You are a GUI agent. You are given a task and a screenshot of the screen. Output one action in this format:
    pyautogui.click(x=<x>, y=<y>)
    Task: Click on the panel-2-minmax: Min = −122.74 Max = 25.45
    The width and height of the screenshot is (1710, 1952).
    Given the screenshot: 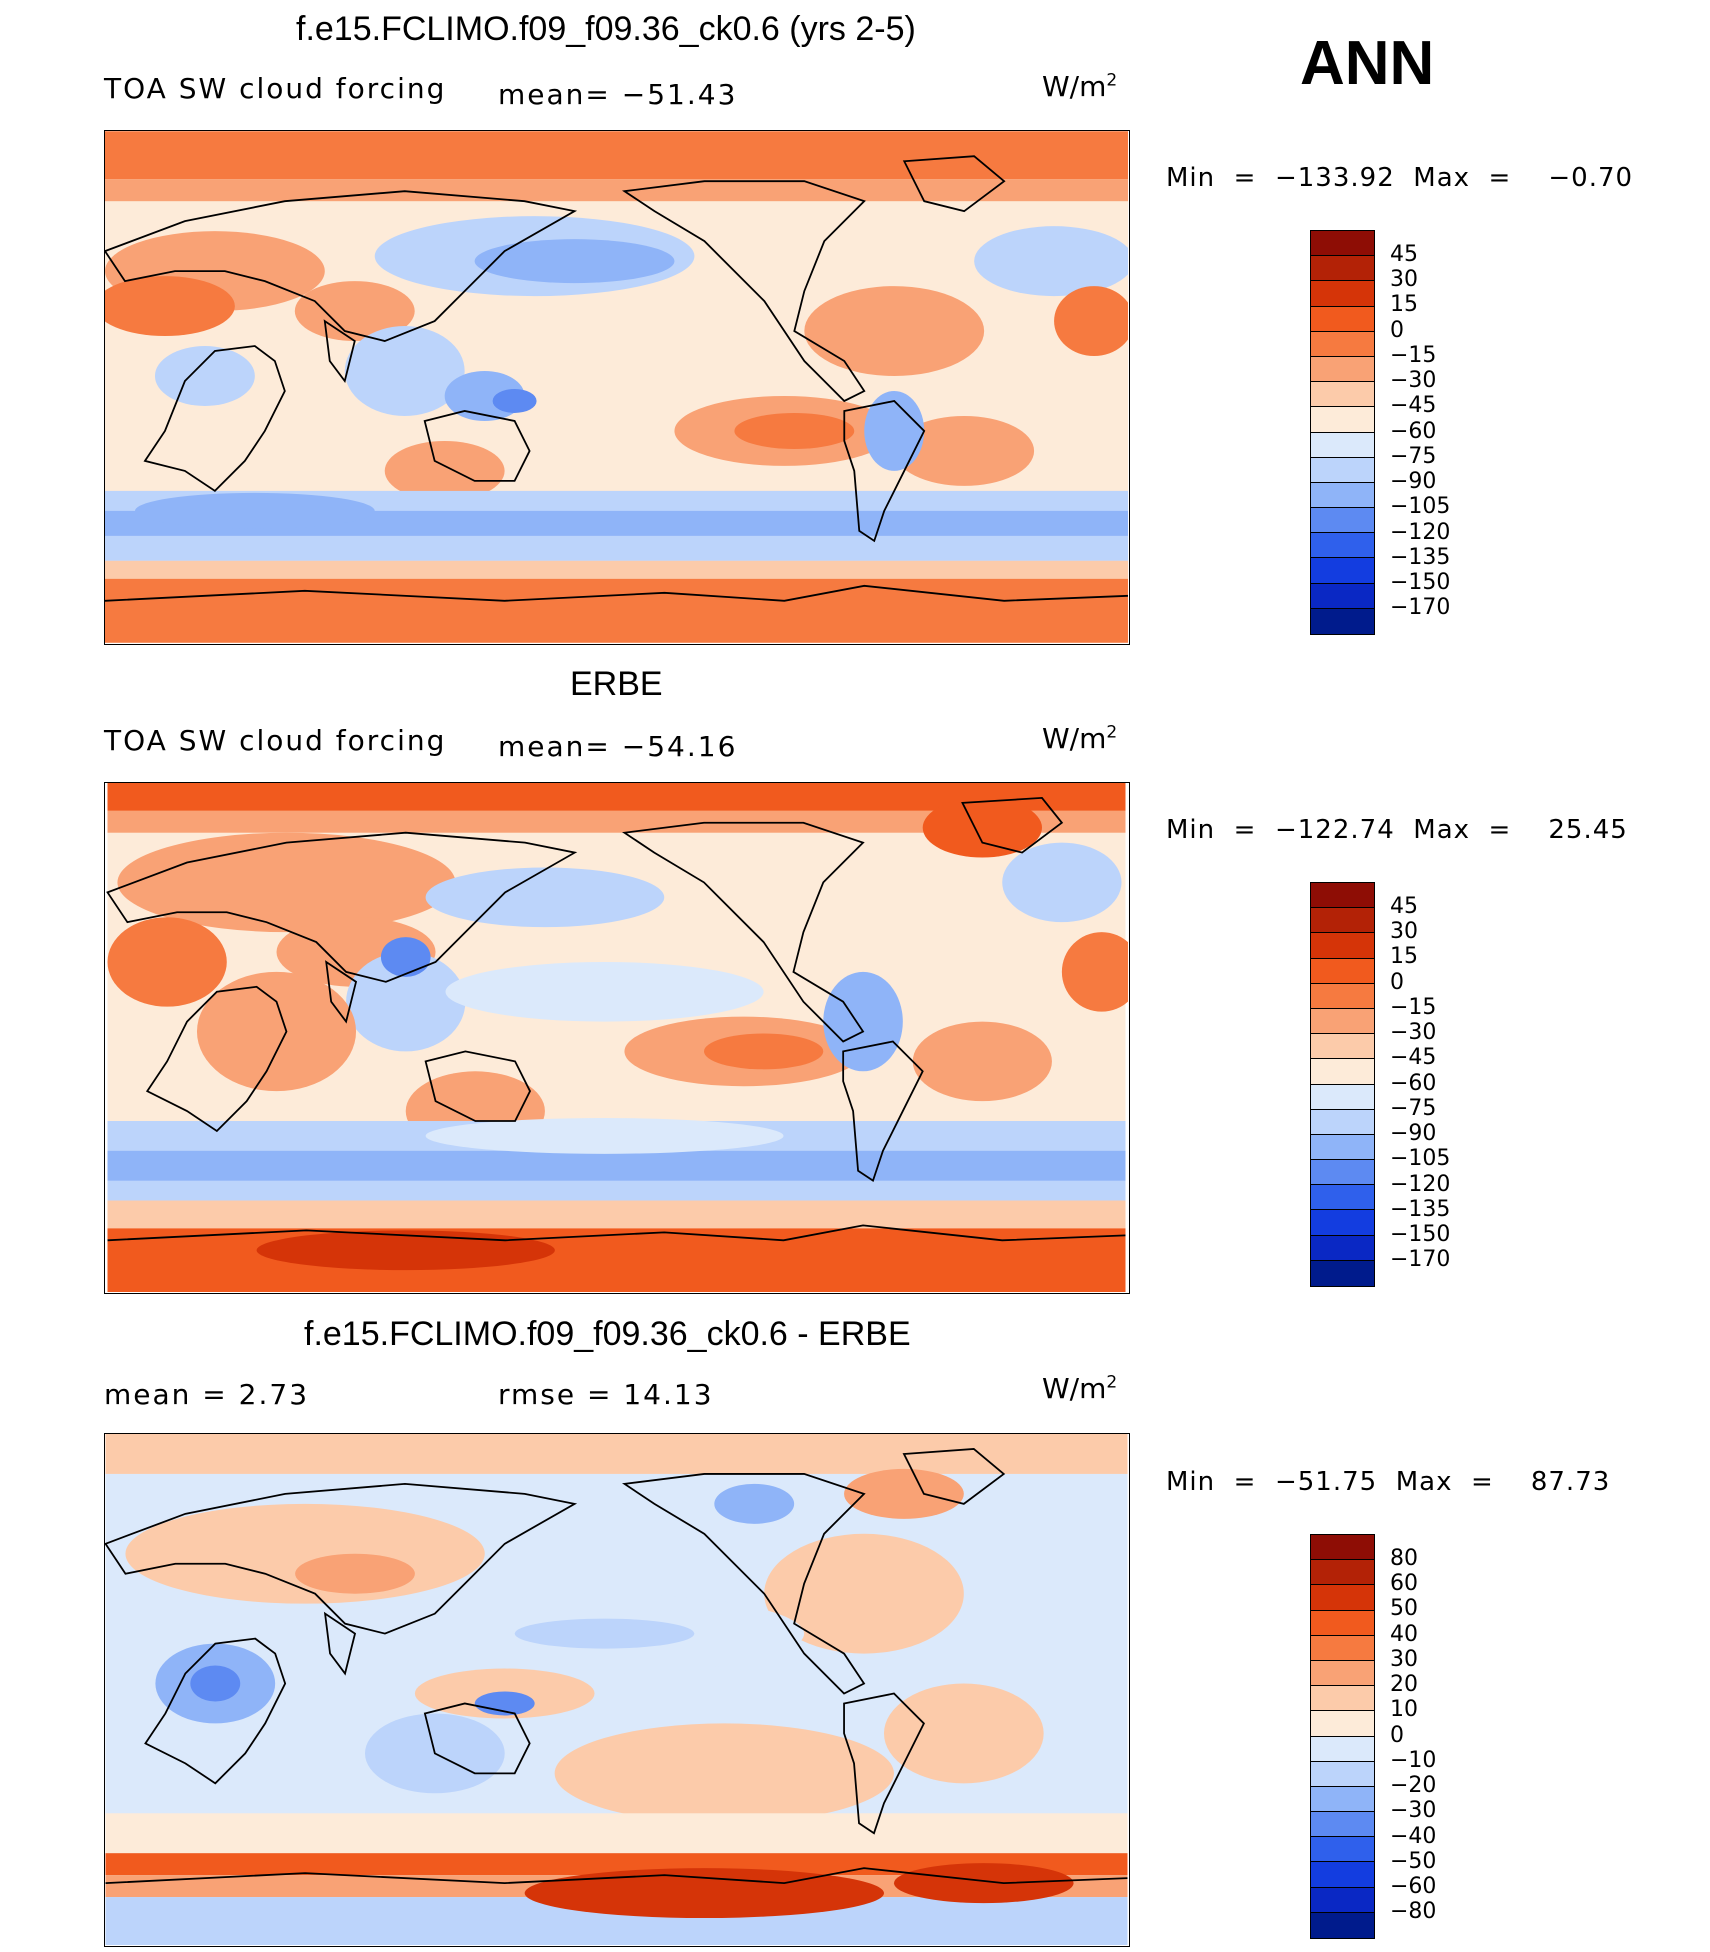 What is the action you would take?
    pyautogui.click(x=1397, y=830)
    